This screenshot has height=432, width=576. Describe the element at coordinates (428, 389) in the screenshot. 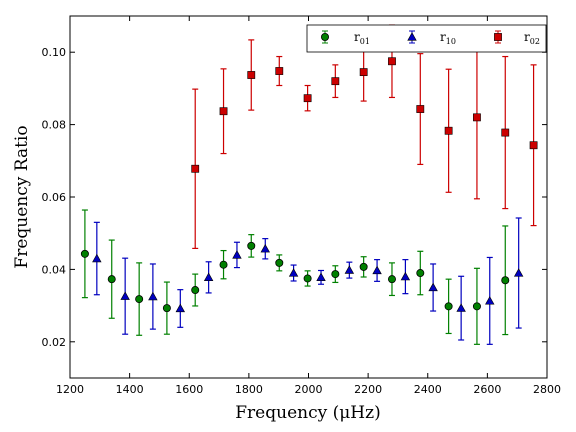

I see `x-tick-label: 2400` at that location.